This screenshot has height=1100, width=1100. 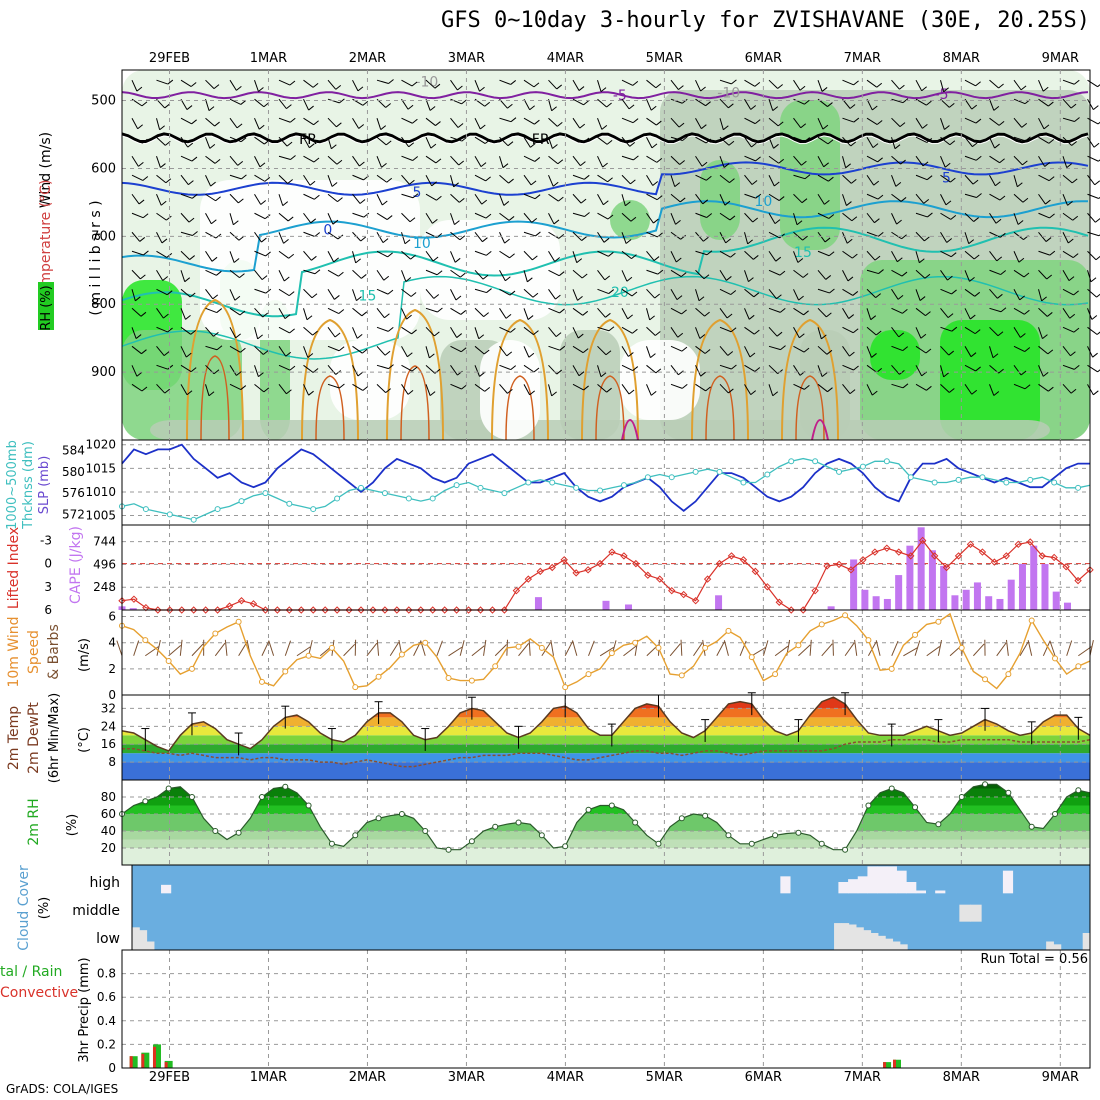 What do you see at coordinates (44, 908) in the screenshot?
I see `cloud-unit-label: (%)` at bounding box center [44, 908].